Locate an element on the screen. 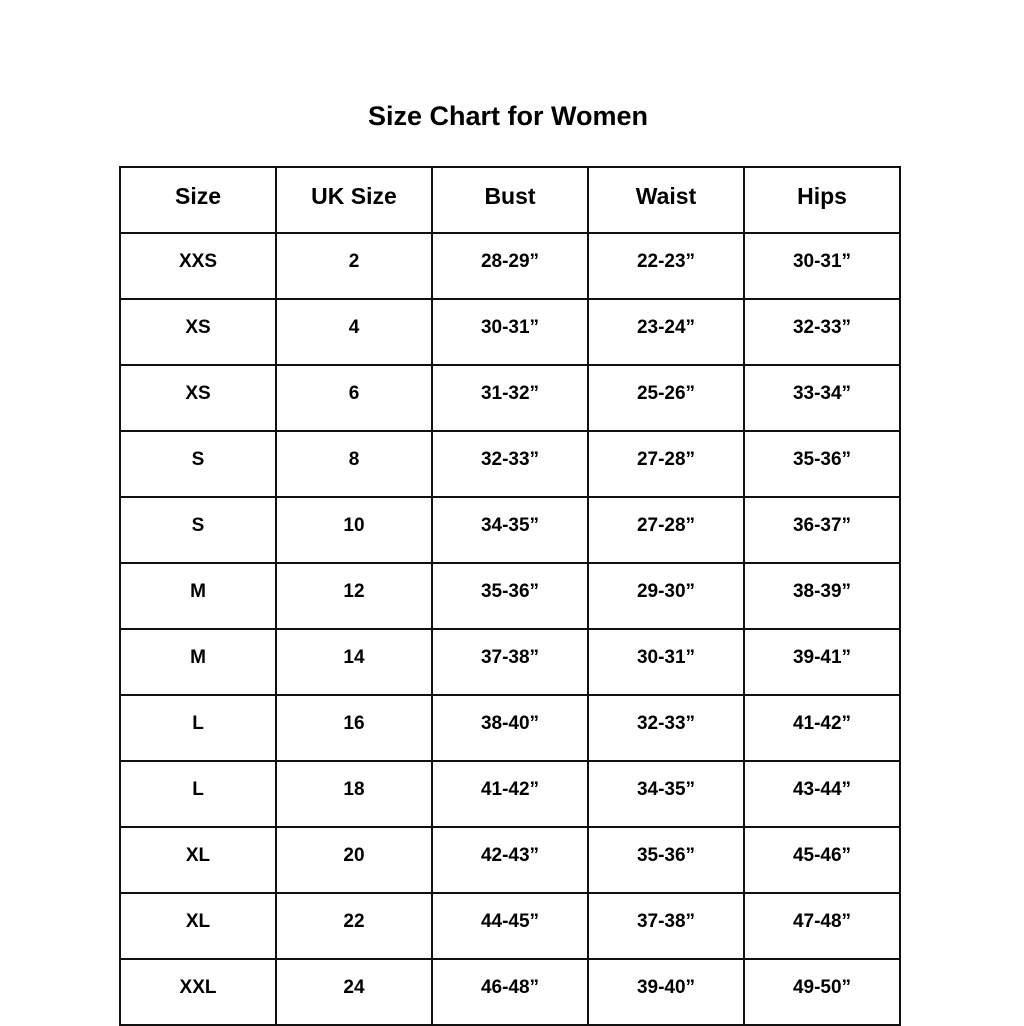 The image size is (1024, 1026). table-row: XS 6 31-32” 25-26” 33-34” is located at coordinates (510, 398).